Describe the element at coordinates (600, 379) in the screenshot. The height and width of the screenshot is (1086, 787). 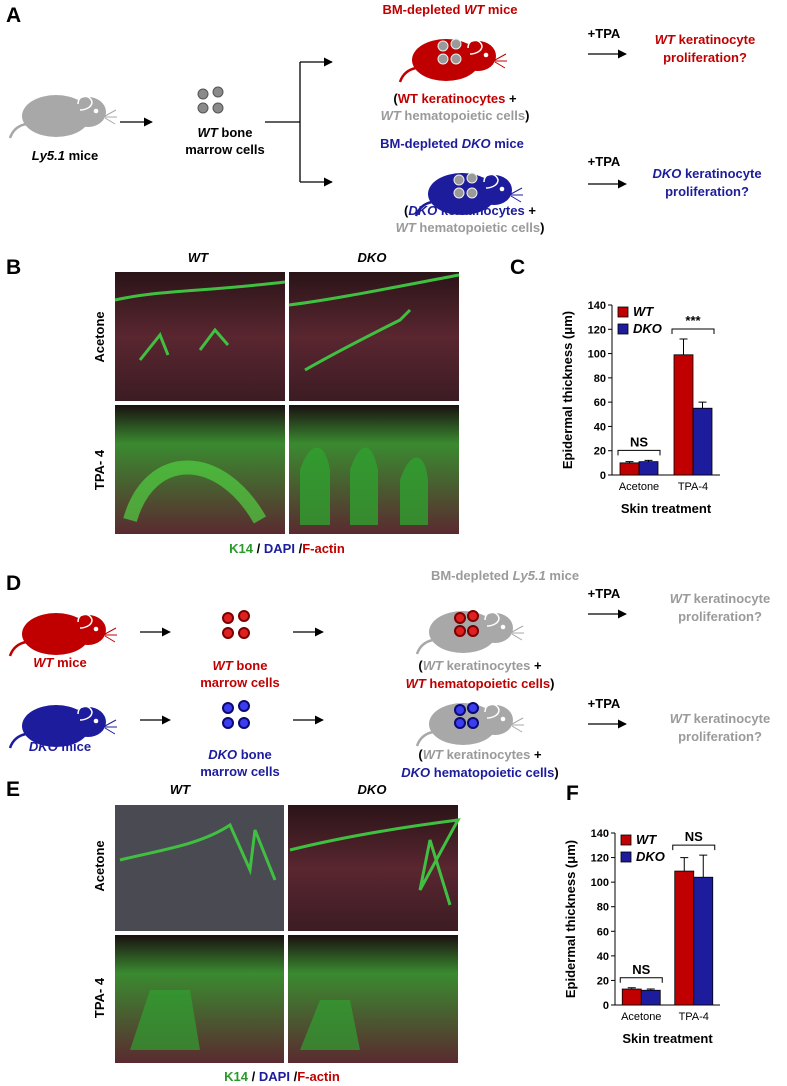
I see `y-tick-label: 80` at that location.